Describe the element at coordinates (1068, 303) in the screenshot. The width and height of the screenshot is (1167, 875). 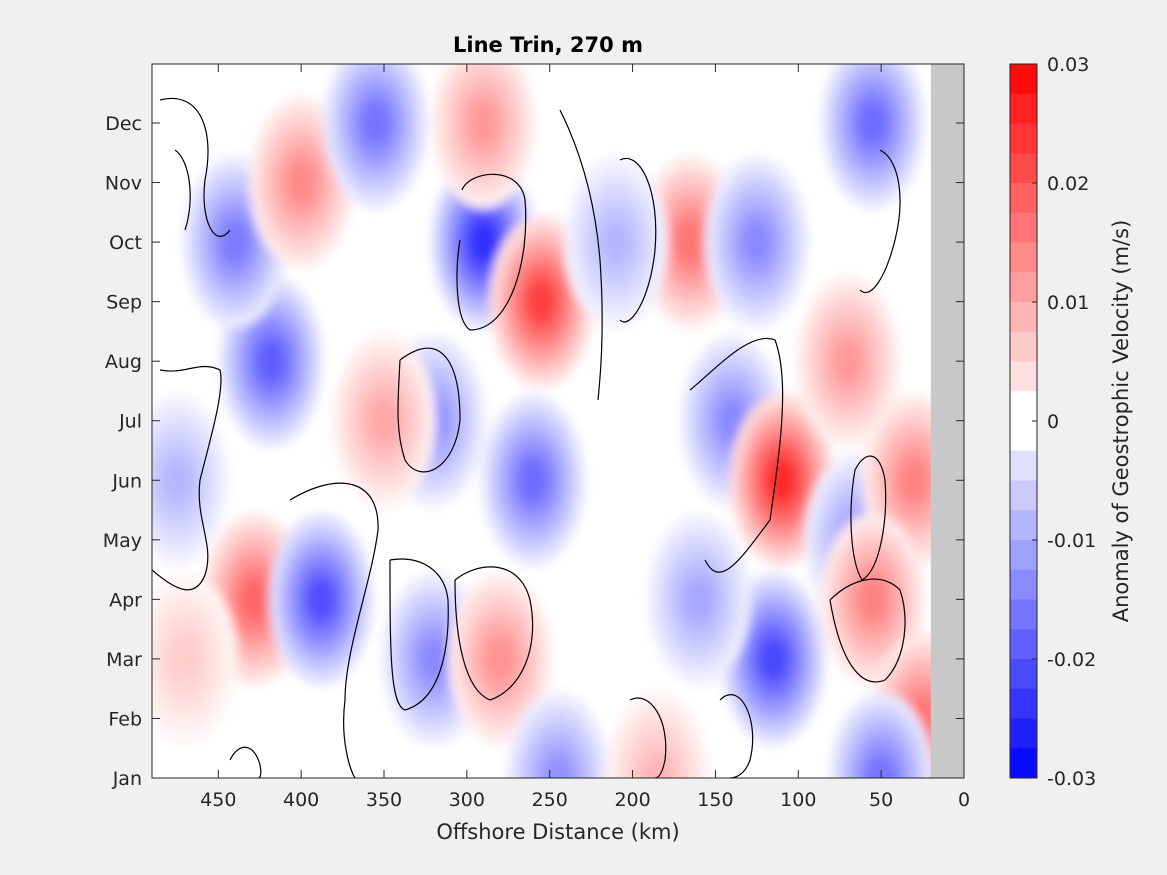
I see `colorbar-tick-label: 0.01` at that location.